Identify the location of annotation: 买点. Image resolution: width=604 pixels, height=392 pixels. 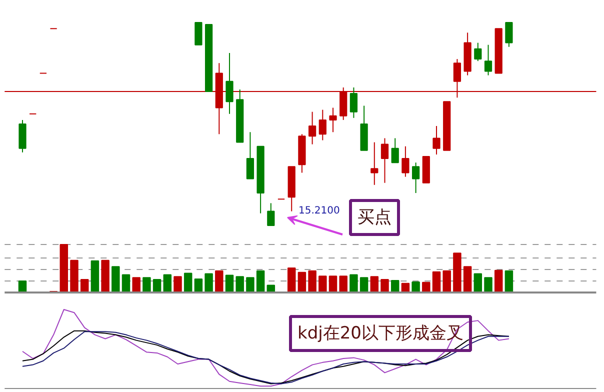
(375, 218).